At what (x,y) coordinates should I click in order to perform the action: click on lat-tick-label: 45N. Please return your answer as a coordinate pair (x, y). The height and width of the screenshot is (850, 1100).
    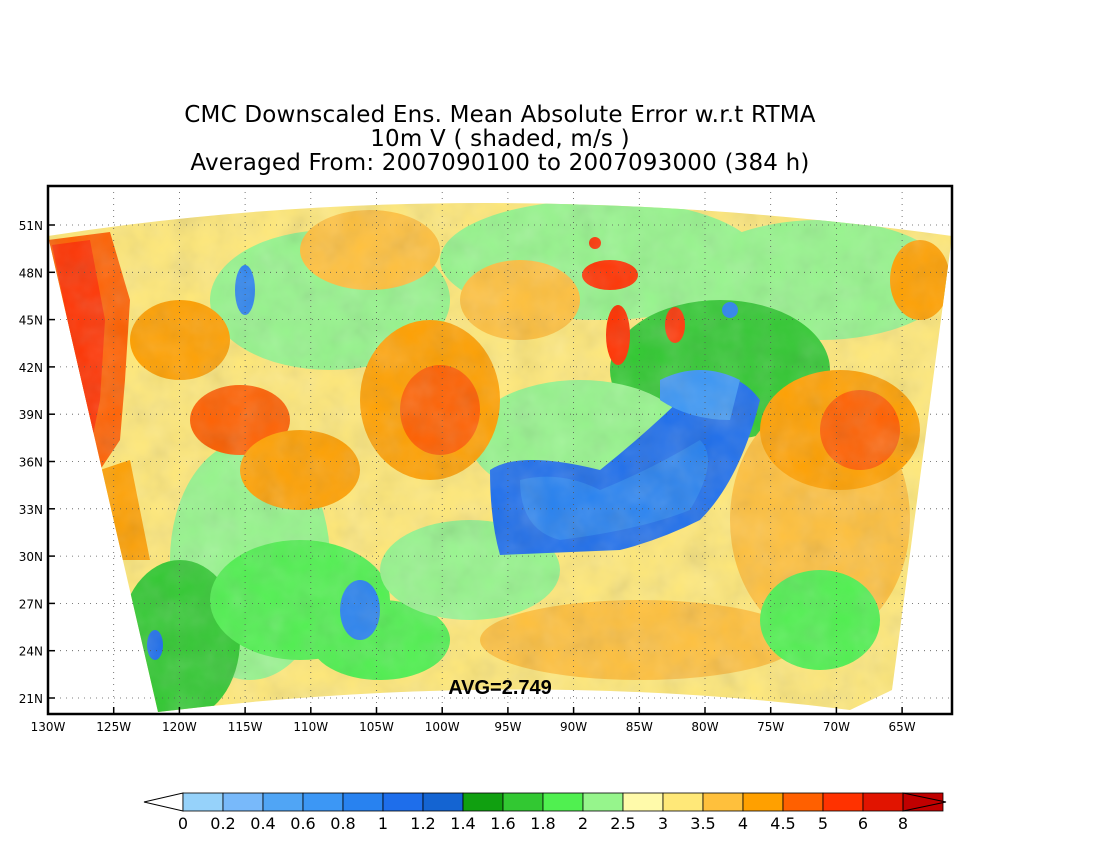
    Looking at the image, I should click on (31, 321).